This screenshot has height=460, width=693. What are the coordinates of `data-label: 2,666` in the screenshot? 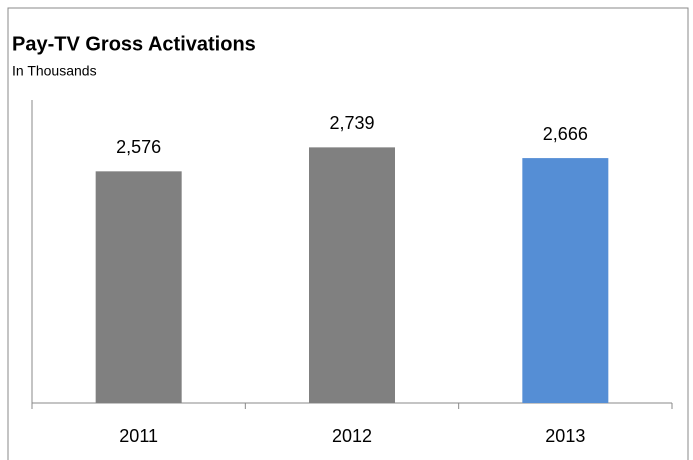 It's located at (565, 134).